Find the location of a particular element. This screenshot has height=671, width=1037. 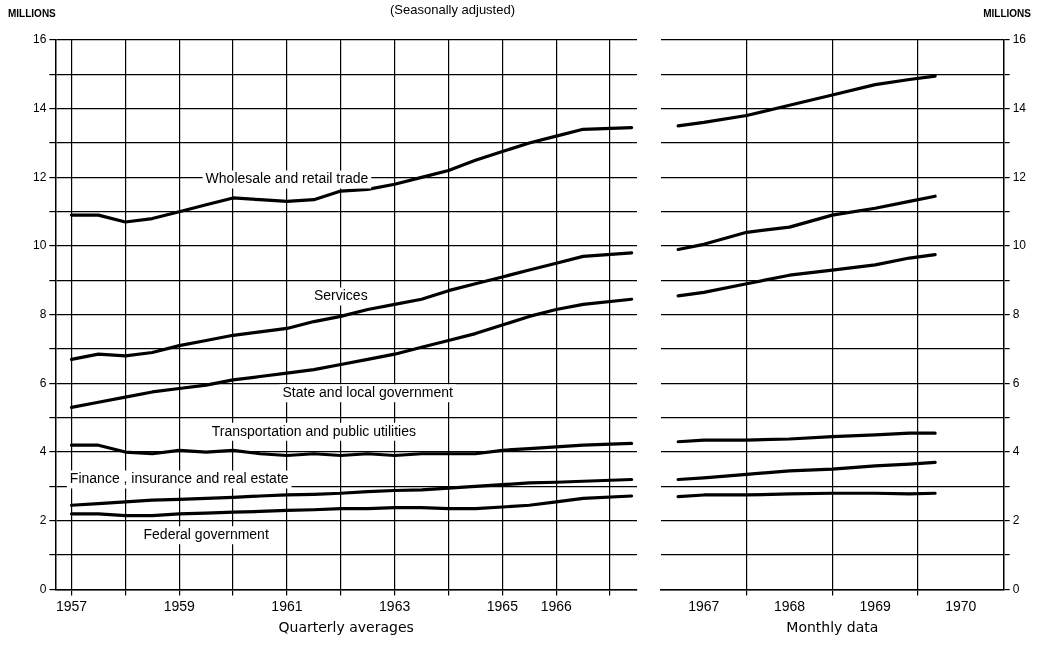

x-tick-label: 1970 is located at coordinates (961, 605).